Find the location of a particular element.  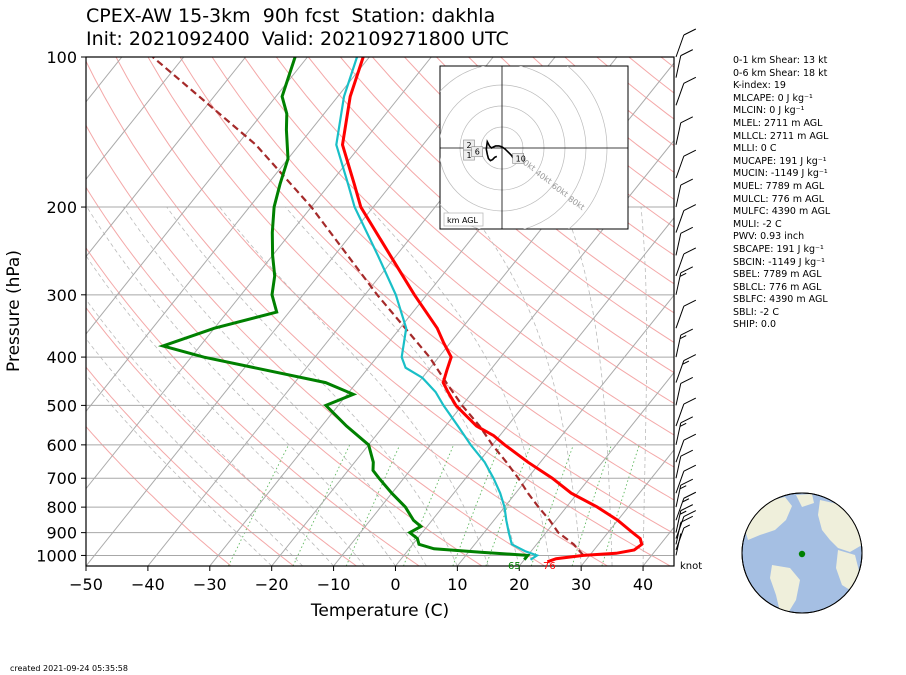

x-axis-label: Temperature (C) is located at coordinates (379, 611).